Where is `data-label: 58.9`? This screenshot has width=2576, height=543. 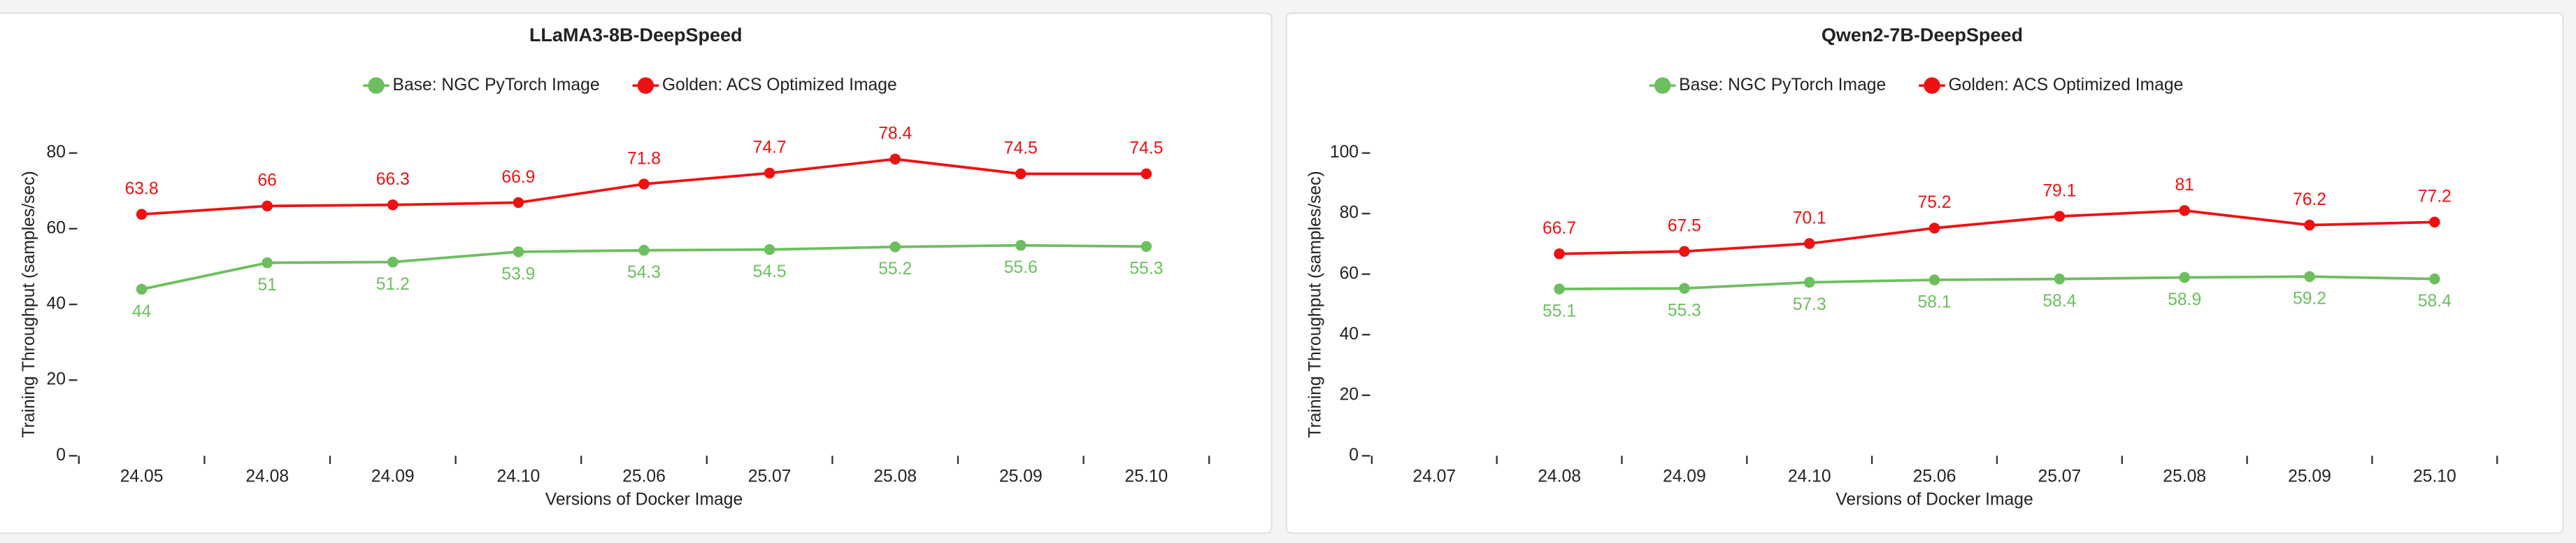
data-label: 58.9 is located at coordinates (2184, 299).